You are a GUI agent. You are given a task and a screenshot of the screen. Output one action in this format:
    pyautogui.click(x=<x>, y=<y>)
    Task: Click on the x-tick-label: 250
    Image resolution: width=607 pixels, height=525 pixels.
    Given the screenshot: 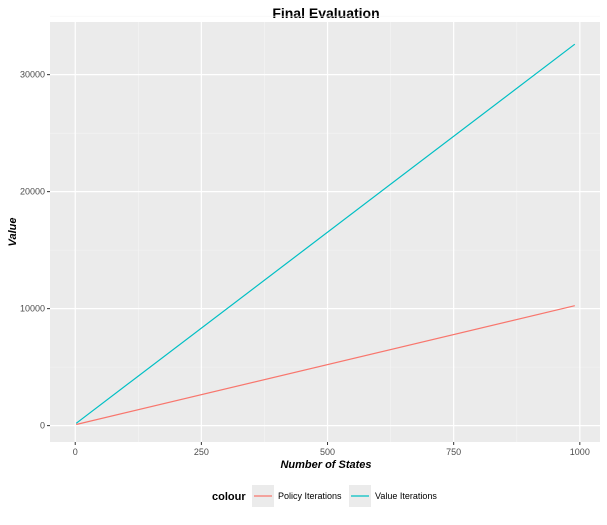 What is the action you would take?
    pyautogui.click(x=201, y=452)
    